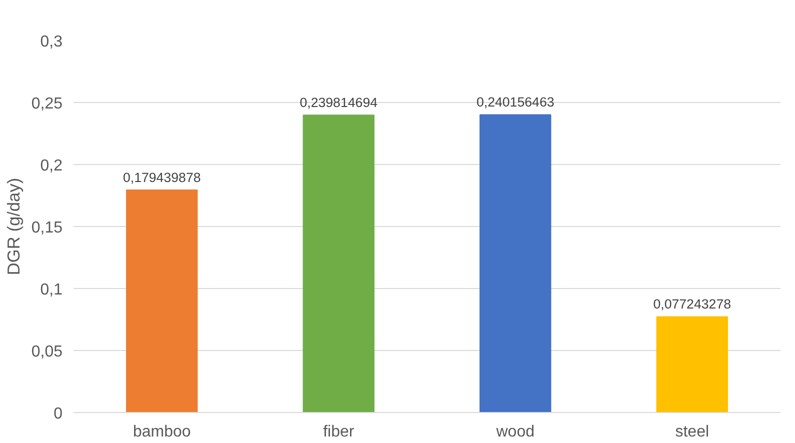 This screenshot has width=795, height=443. I want to click on data-label: 0,179439878, so click(161, 177).